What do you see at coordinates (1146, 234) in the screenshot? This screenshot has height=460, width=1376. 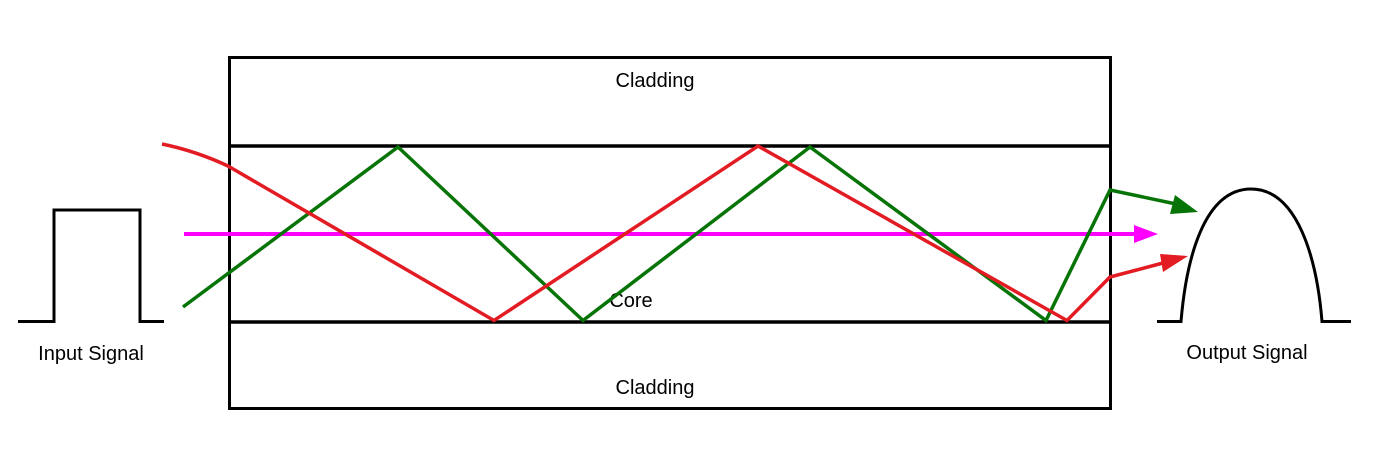 I see `axial-ray-arrowhead-icon` at bounding box center [1146, 234].